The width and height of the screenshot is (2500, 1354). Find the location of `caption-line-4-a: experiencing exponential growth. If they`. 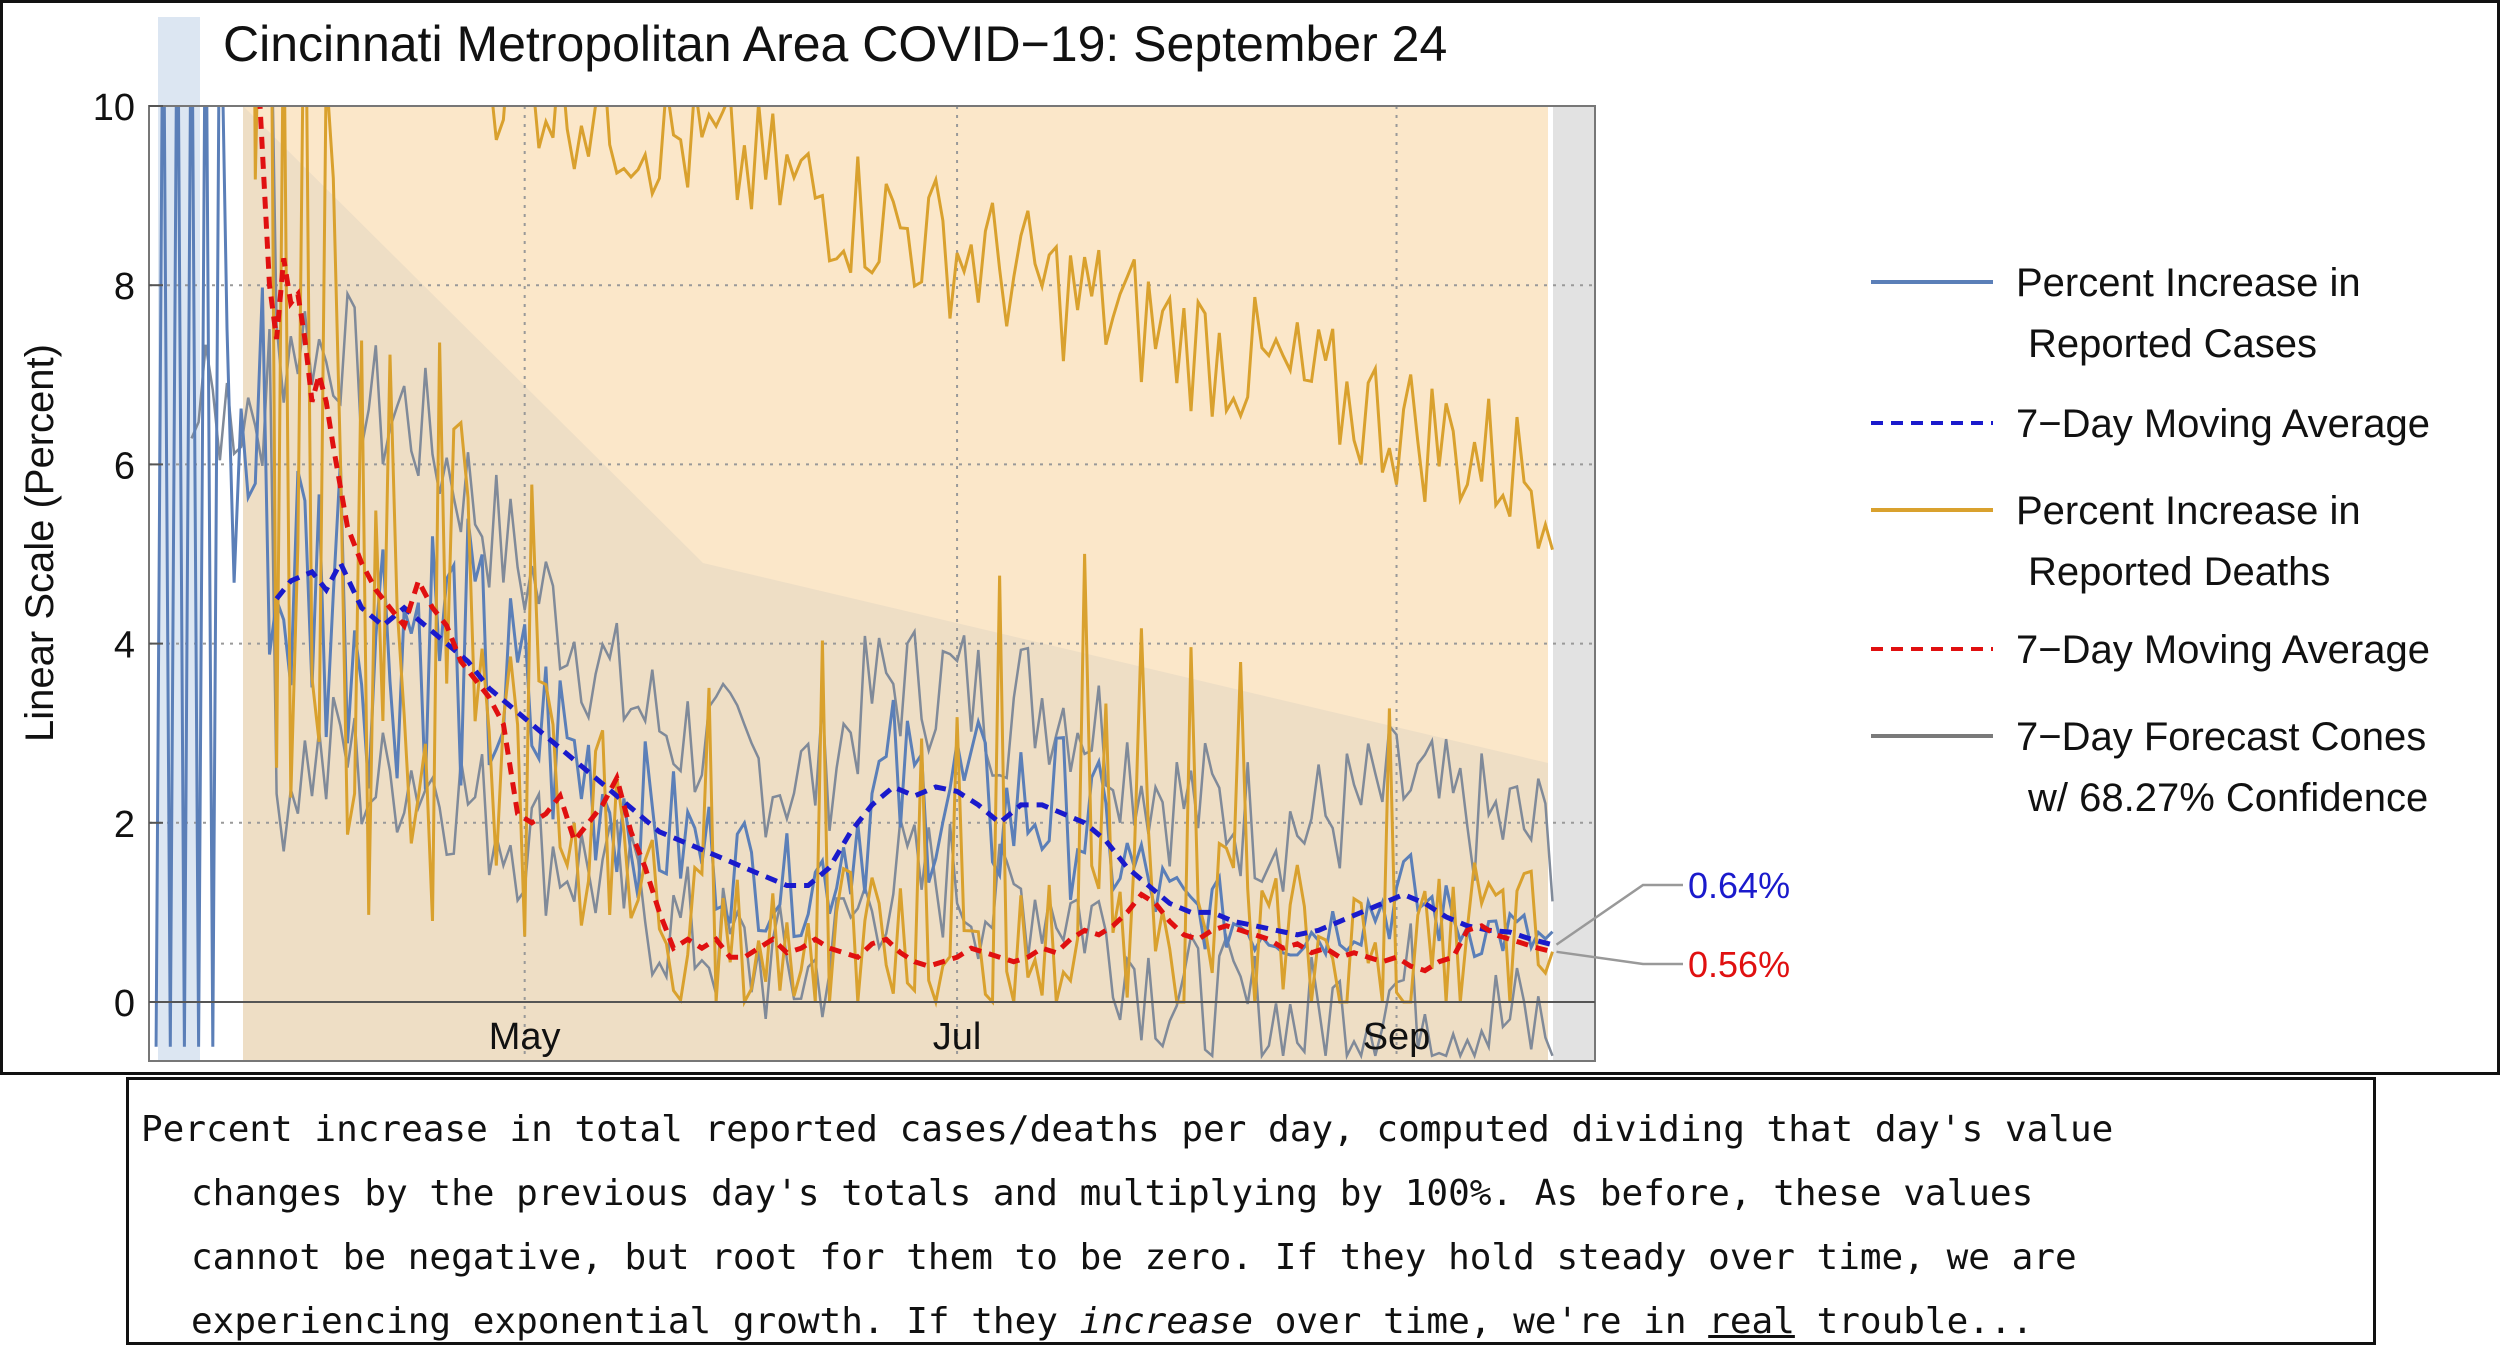

caption-line-4-a: experiencing exponential growth. If they is located at coordinates (635, 1321).